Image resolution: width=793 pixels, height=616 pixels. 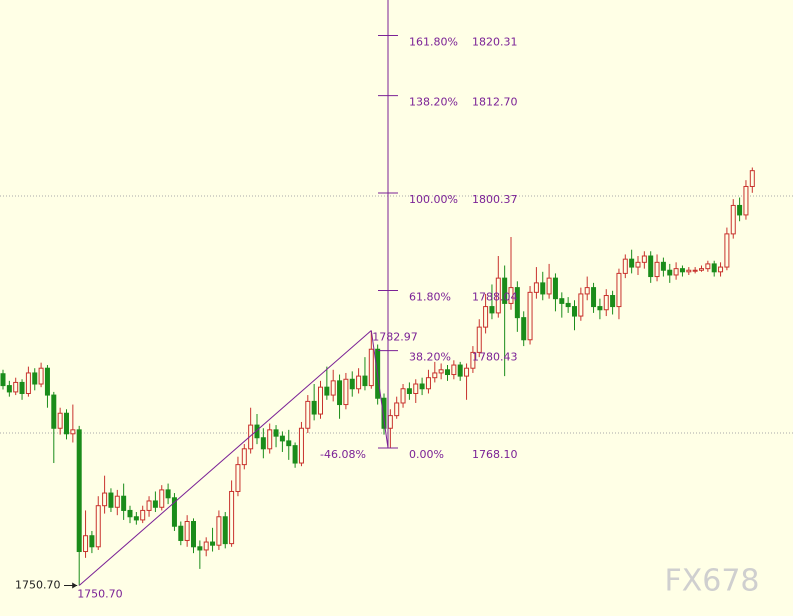 I want to click on swing-high-label: 1782.97, so click(x=395, y=337).